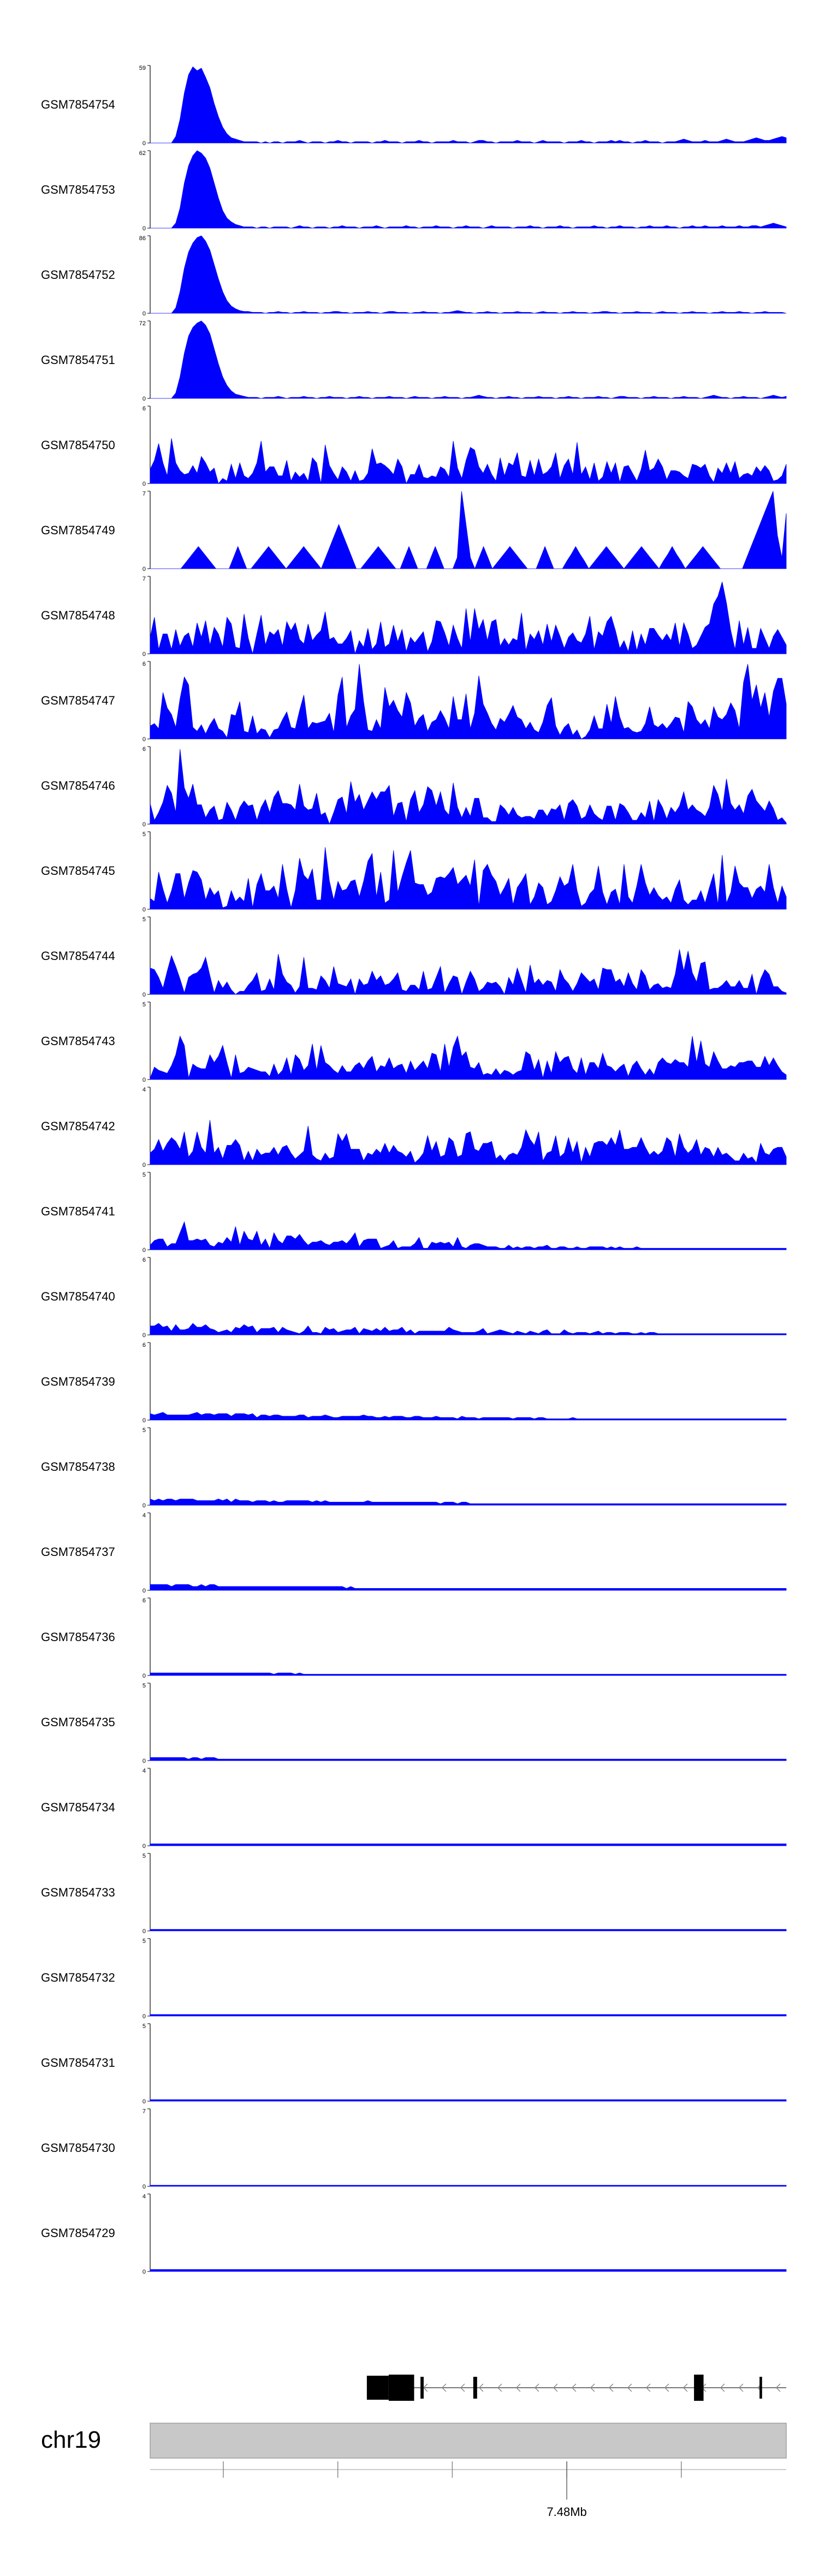 The image size is (819, 2576). I want to click on track-GSM7854741: GSM7854741 5 0, so click(414, 1213).